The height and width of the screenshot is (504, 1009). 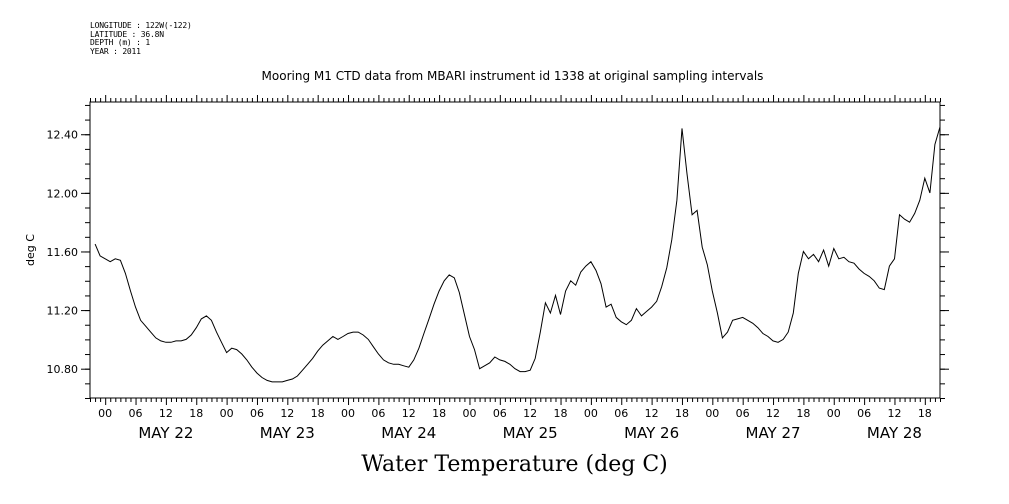 I want to click on y-tick-label: 11.20, so click(x=63, y=311).